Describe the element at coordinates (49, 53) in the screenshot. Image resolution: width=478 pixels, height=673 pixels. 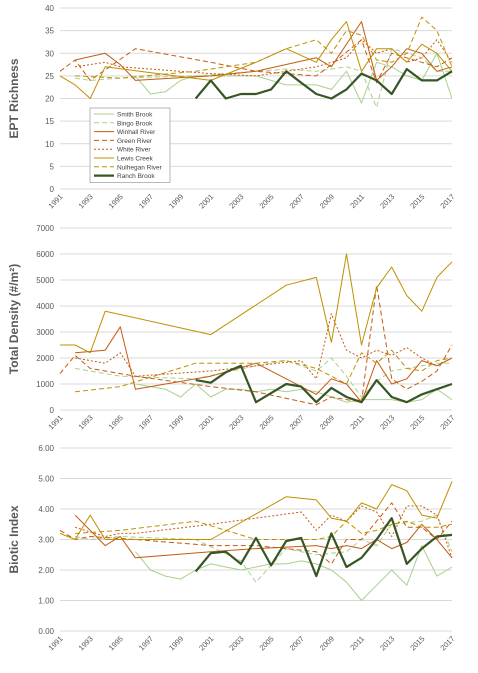
I see `y-tick-label: 30` at that location.